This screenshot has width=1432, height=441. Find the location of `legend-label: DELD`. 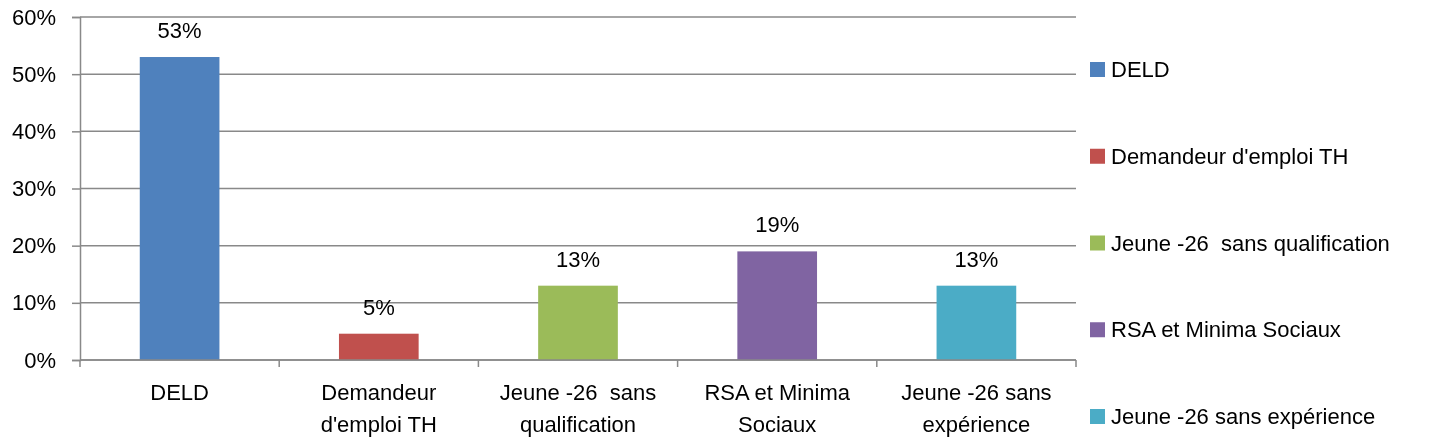

legend-label: DELD is located at coordinates (1140, 69).